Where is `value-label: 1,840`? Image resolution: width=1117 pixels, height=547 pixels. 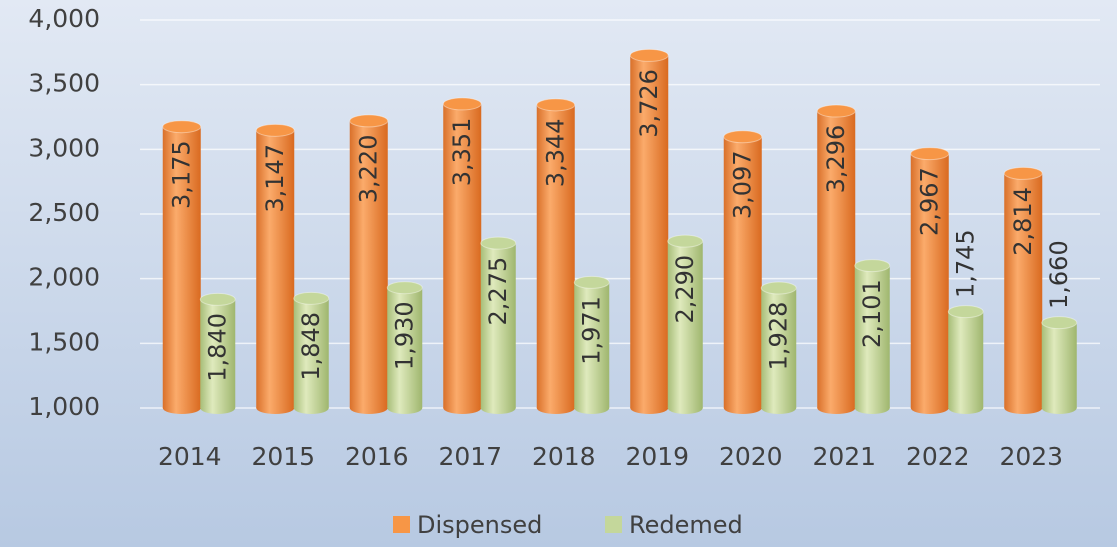
value-label: 1,840 is located at coordinates (218, 347).